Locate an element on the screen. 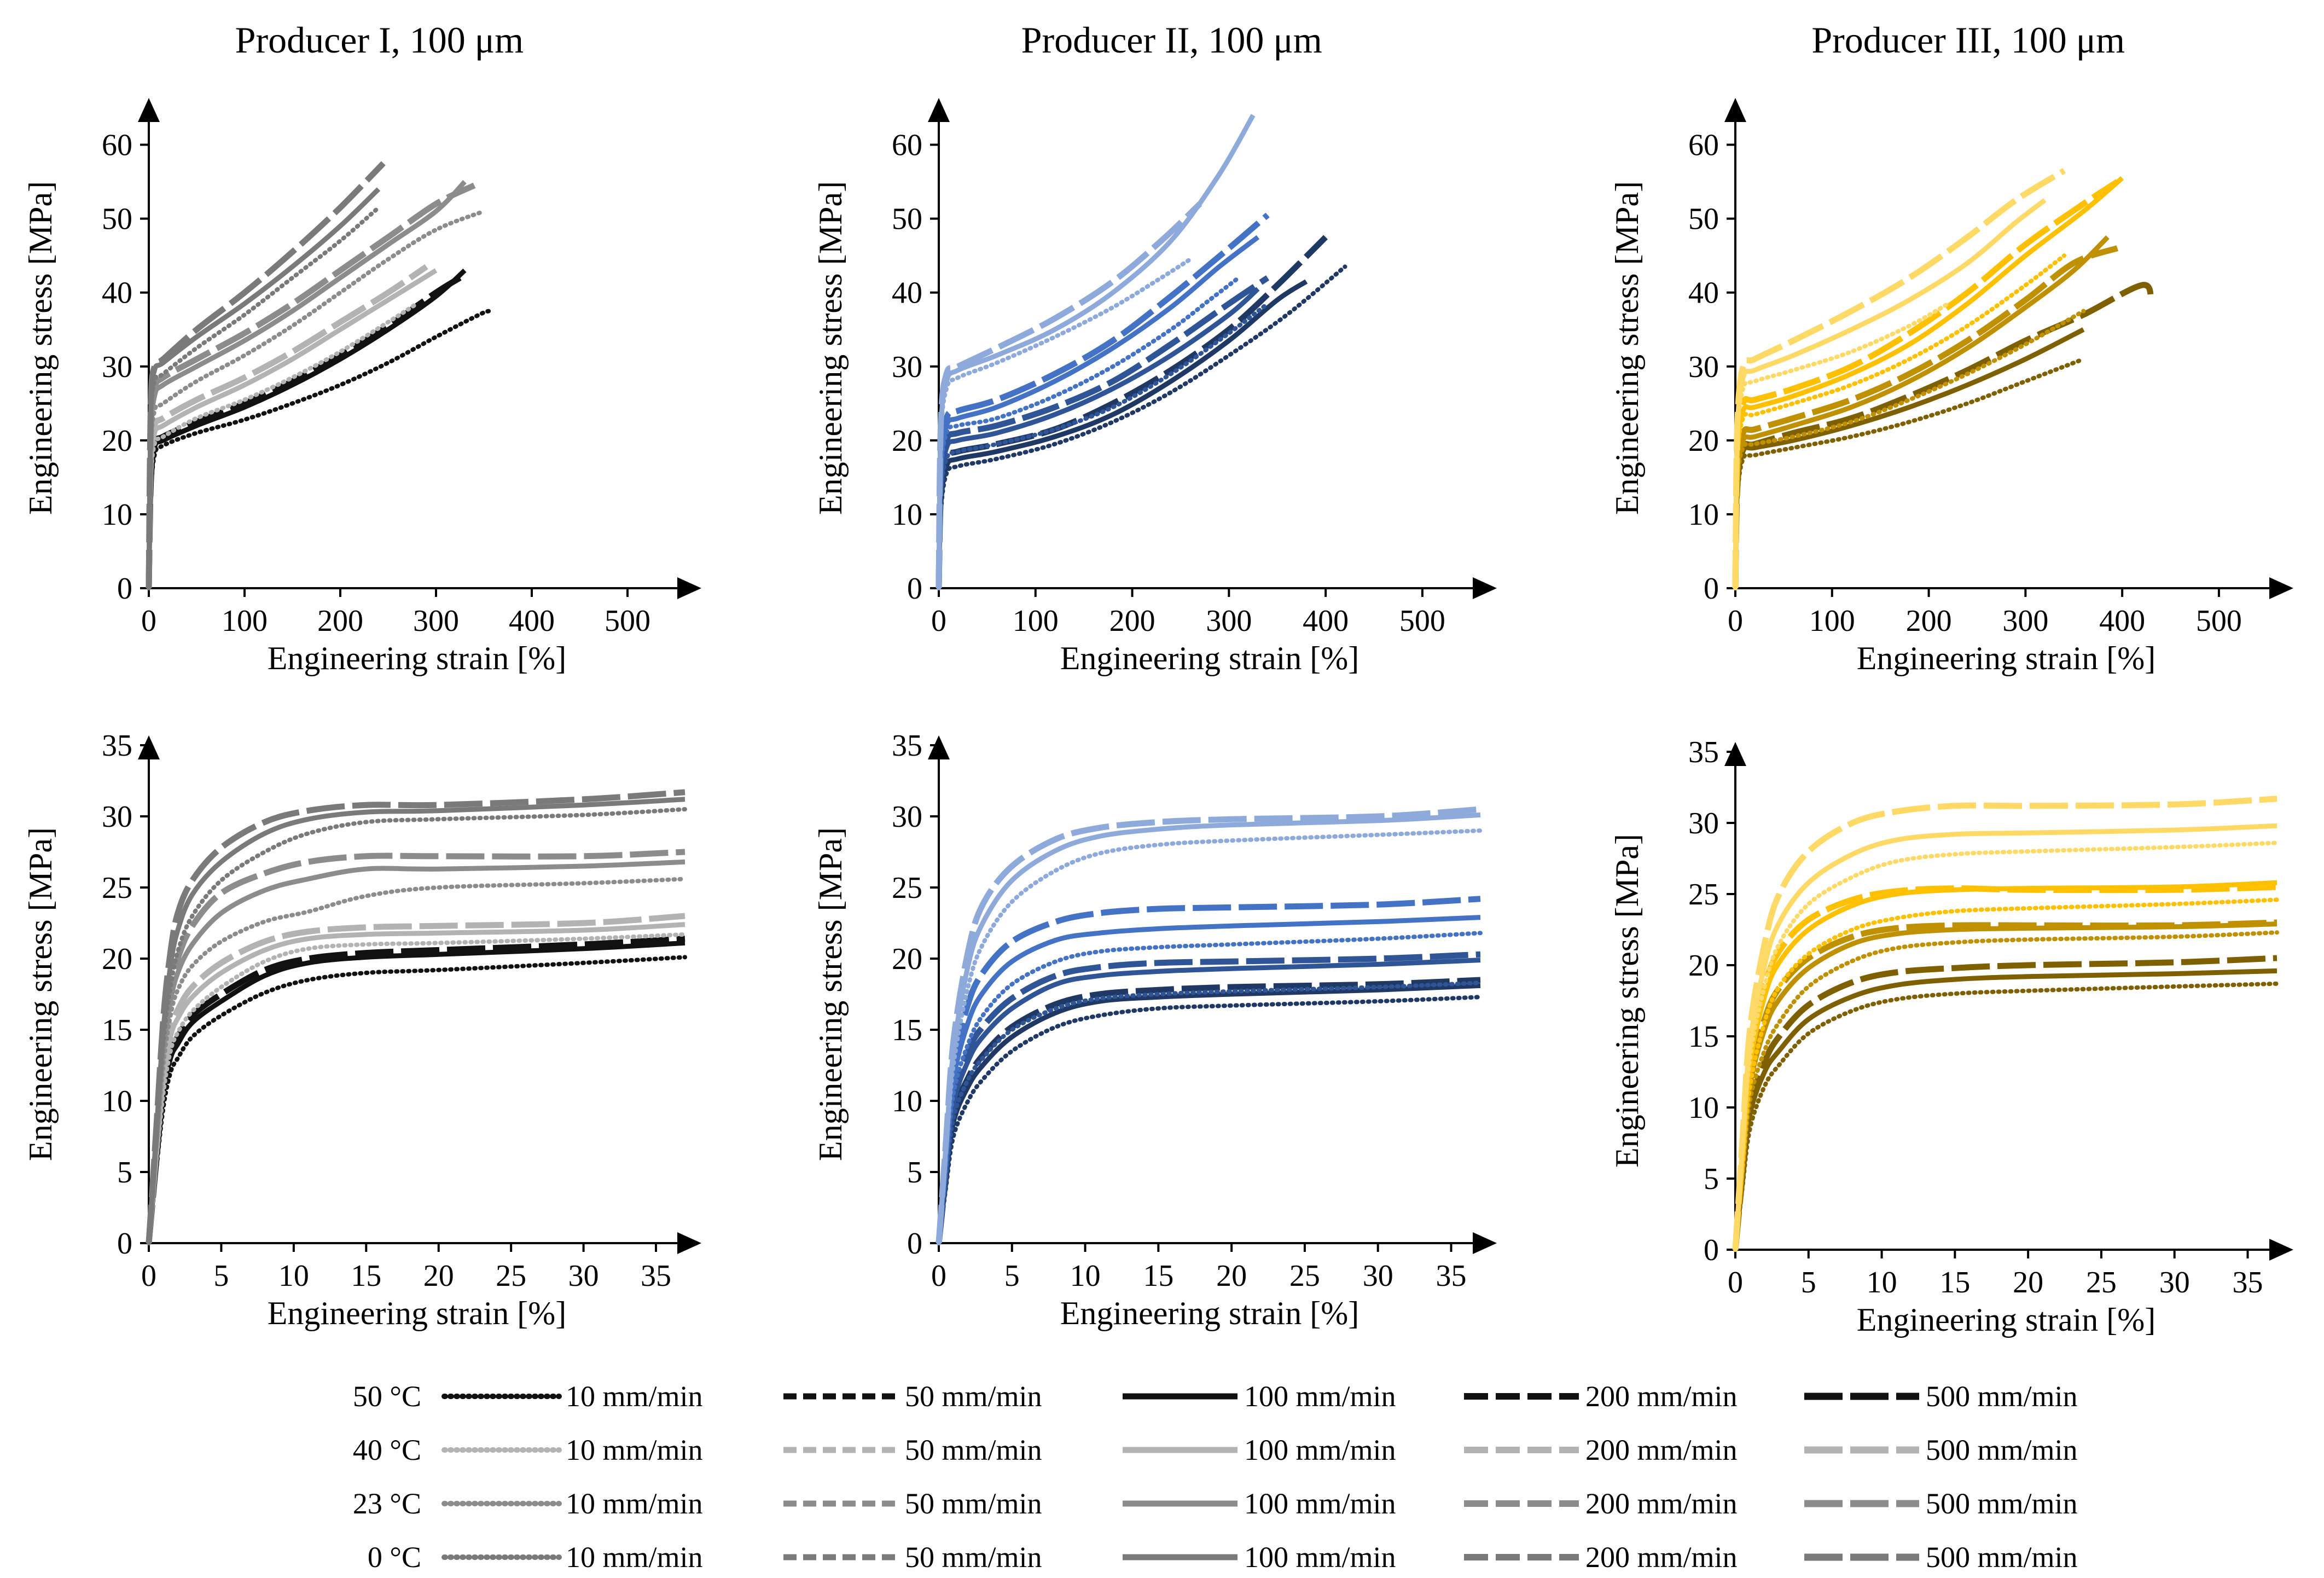  x-tick-label: 25 is located at coordinates (511, 1276).